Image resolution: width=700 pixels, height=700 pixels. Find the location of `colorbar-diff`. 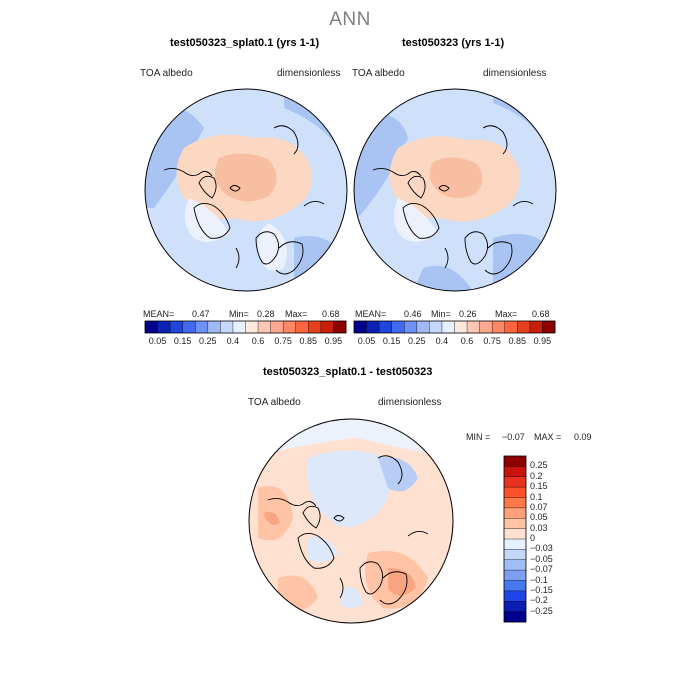

colorbar-diff is located at coordinates (515, 539).